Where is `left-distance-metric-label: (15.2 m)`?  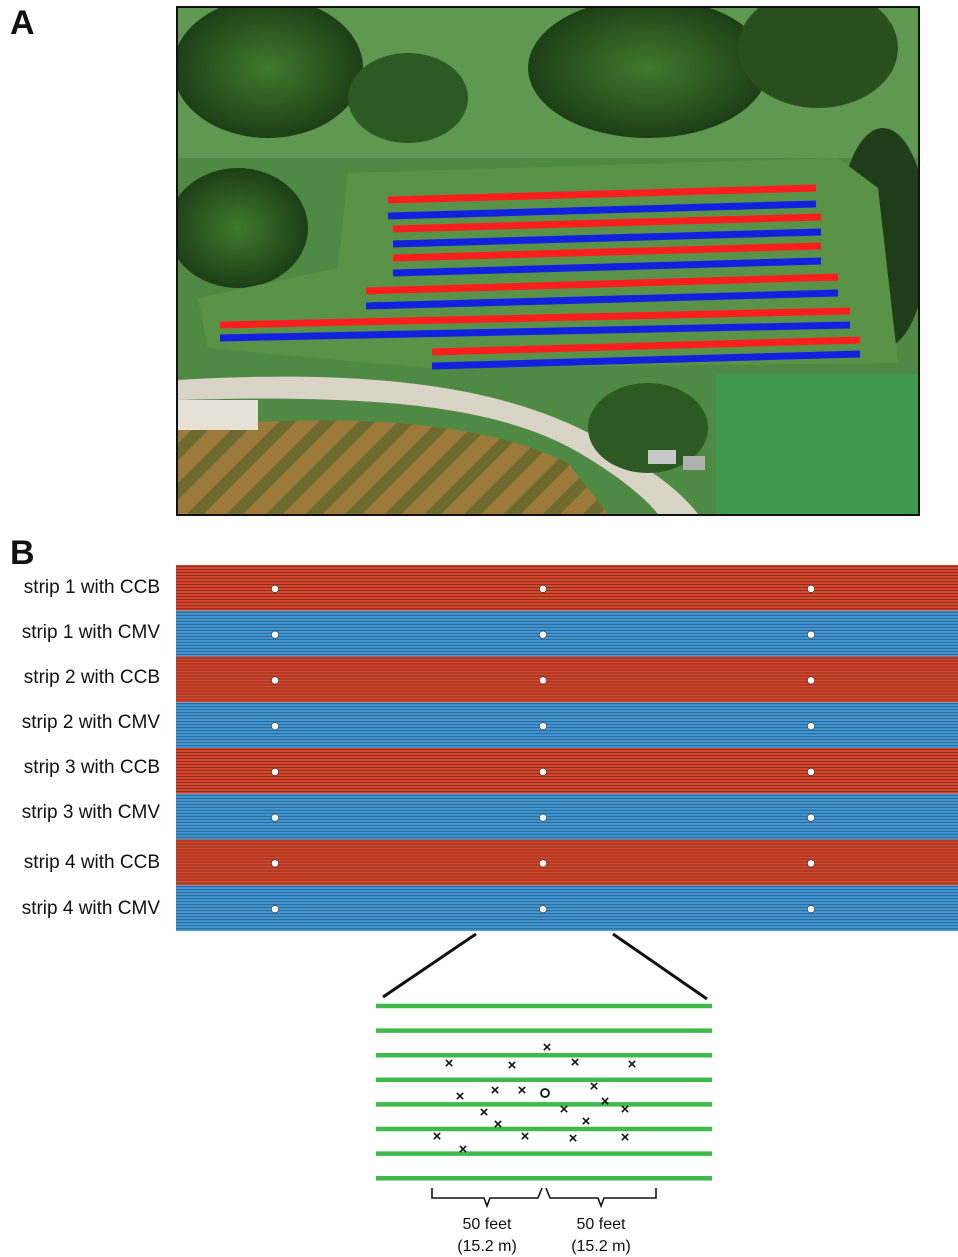 left-distance-metric-label: (15.2 m) is located at coordinates (487, 1246).